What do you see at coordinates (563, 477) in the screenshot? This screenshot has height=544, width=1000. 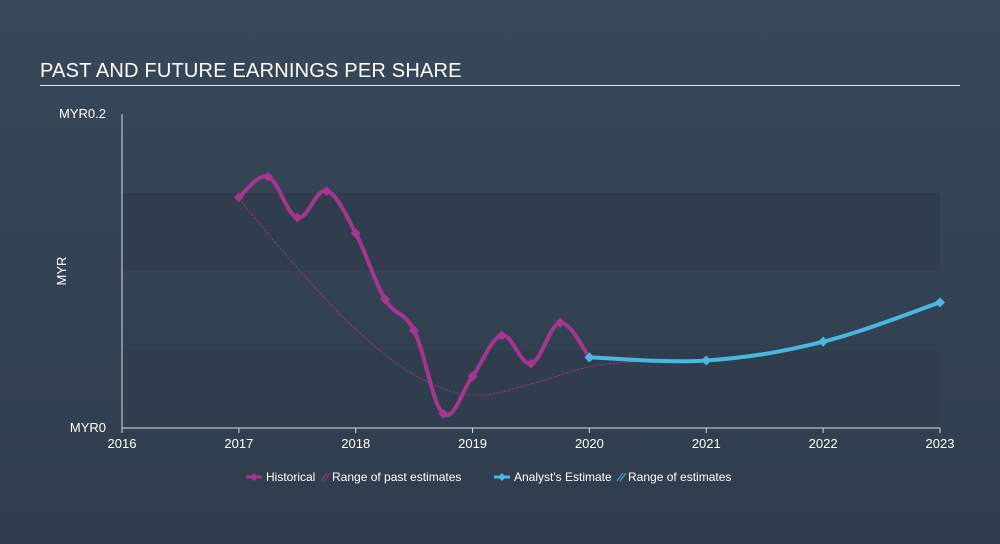 I see `legend-estimate-label: Analyst's Estimate` at bounding box center [563, 477].